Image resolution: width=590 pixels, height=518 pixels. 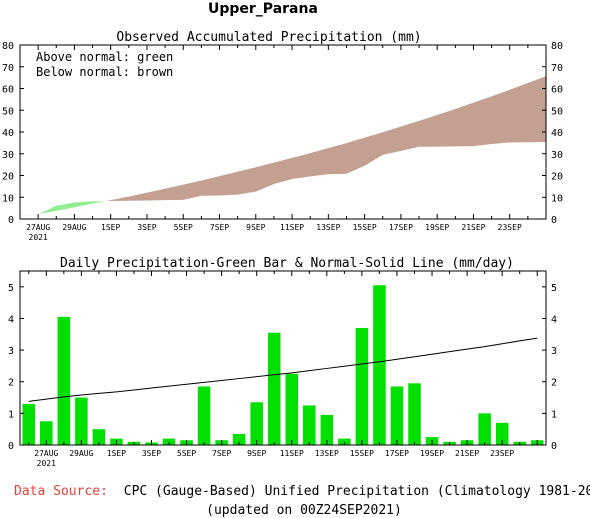 I want to click on bottom-xtick-label: 23SEP, so click(x=502, y=453).